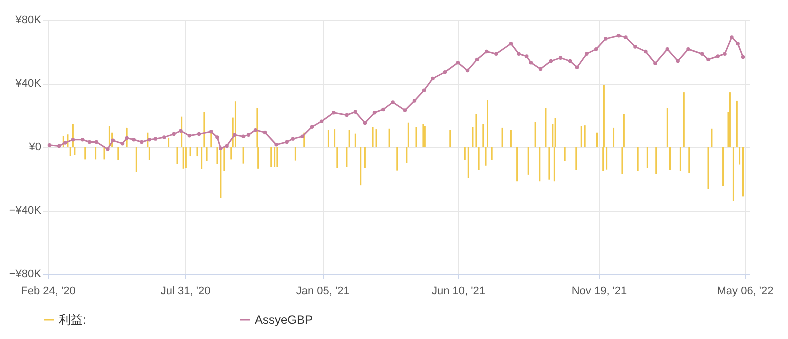 This screenshot has width=788, height=339. I want to click on legend-label: AssyeGBP, so click(284, 320).